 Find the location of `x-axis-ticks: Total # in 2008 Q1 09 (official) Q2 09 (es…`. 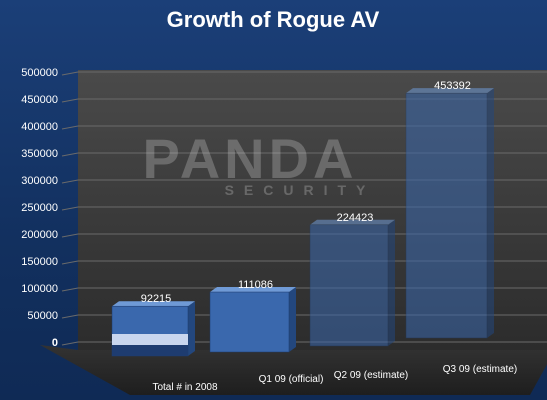

x-axis-ticks: Total # in 2008 Q1 09 (official) Q2 09 (es… is located at coordinates (334, 378).